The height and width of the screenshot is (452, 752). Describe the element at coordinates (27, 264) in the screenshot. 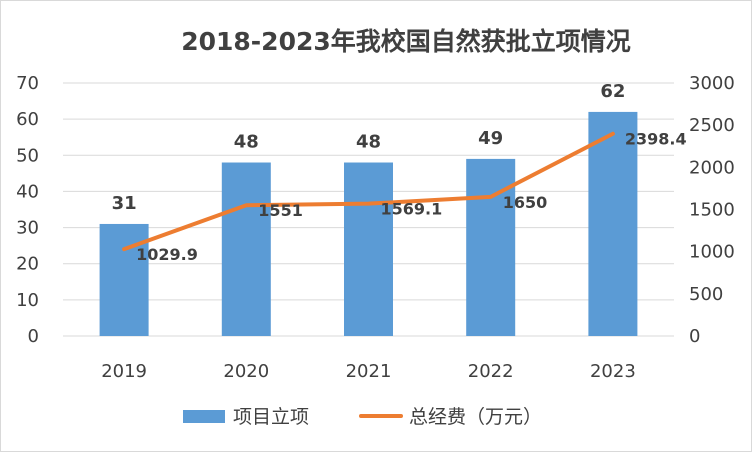

I see `left-tick-label: 20` at that location.